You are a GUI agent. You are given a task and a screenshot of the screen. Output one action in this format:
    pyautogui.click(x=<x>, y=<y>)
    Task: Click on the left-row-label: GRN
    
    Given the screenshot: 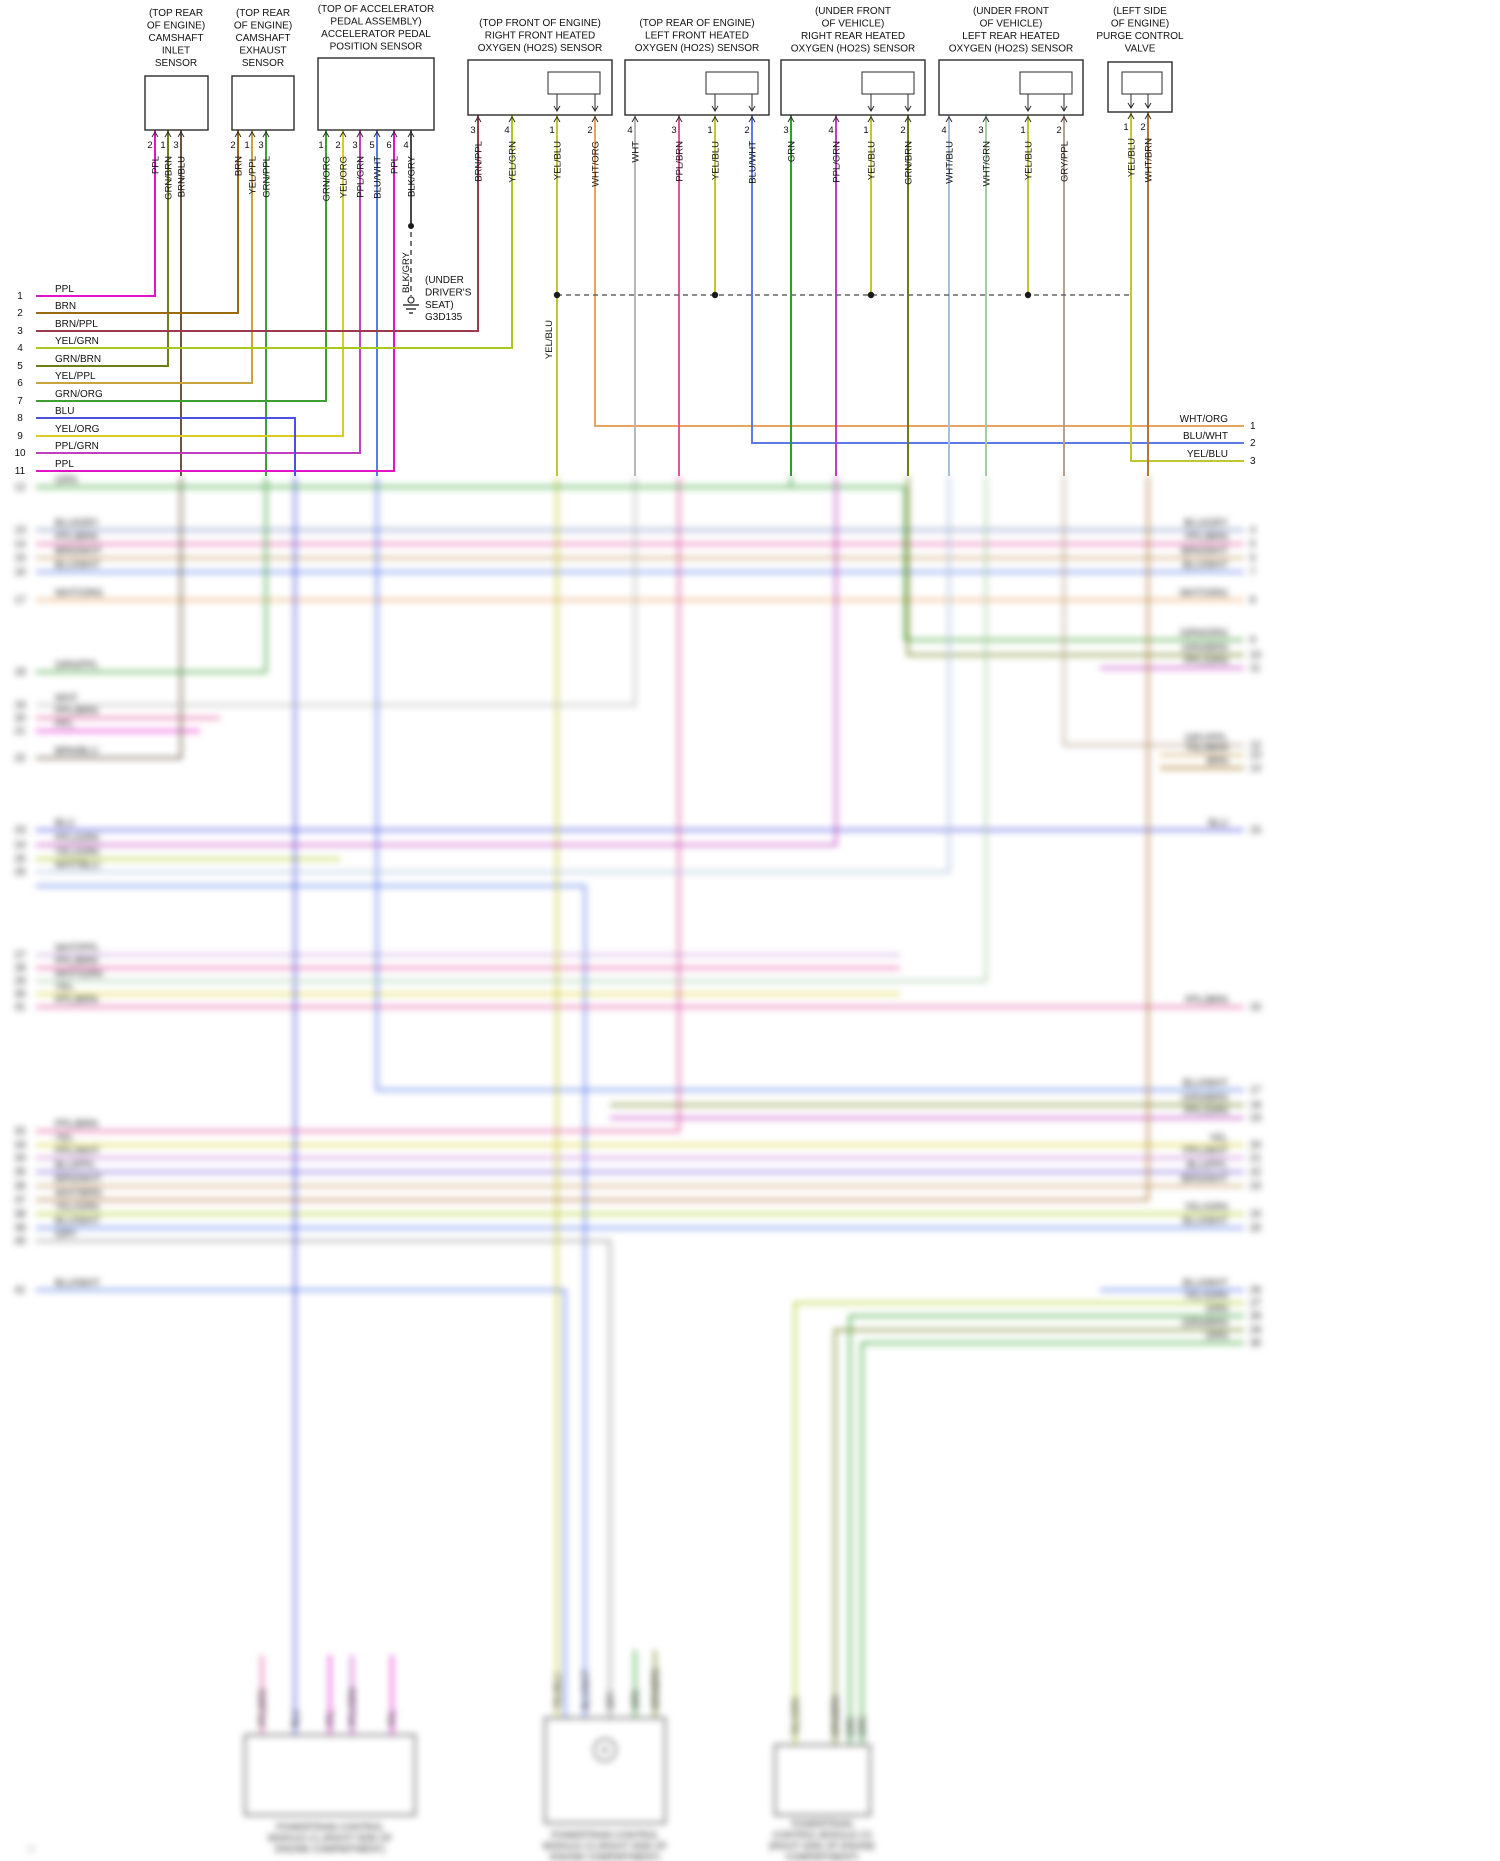 What is the action you would take?
    pyautogui.click(x=66, y=475)
    